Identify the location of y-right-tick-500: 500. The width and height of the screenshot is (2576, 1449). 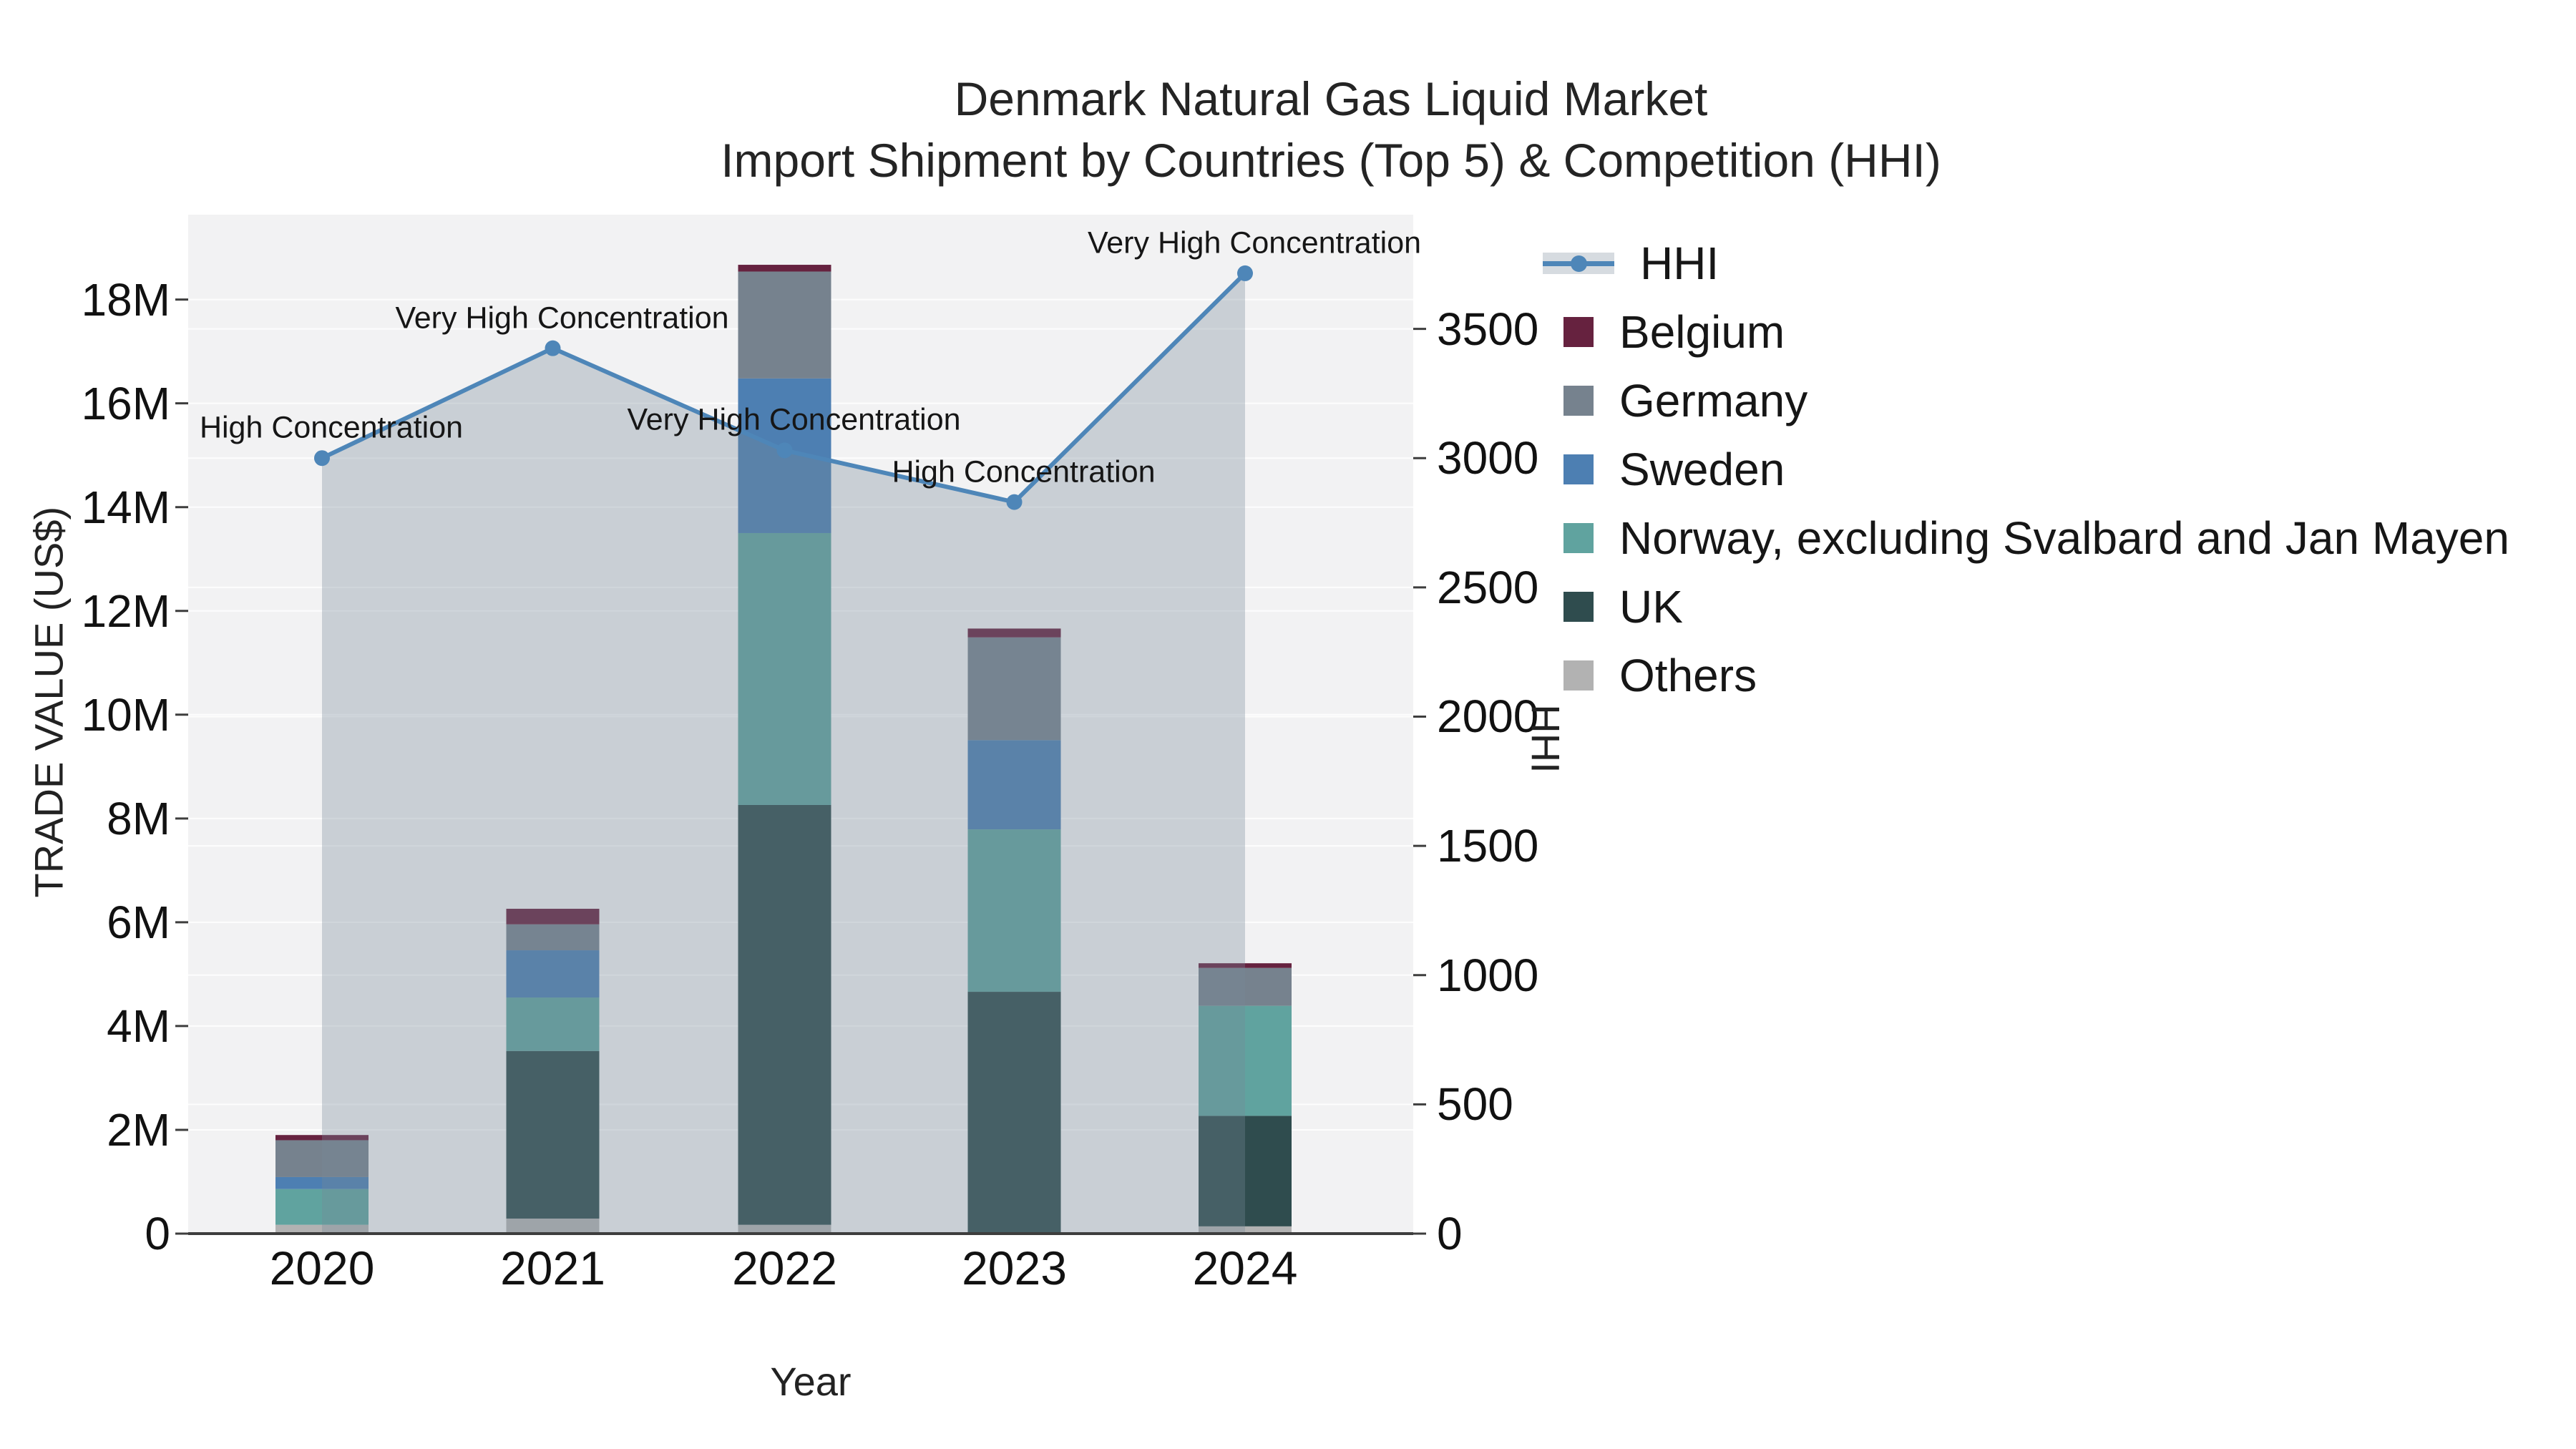
(1475, 1104).